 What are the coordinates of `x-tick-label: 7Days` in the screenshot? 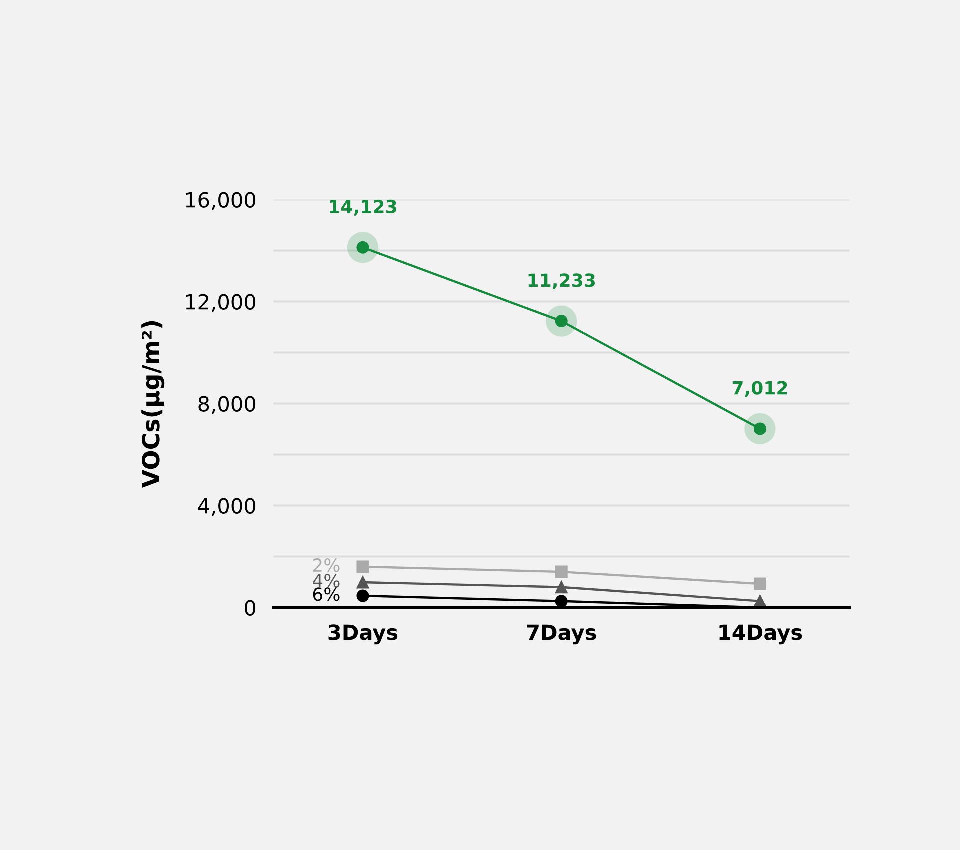 It's located at (561, 634).